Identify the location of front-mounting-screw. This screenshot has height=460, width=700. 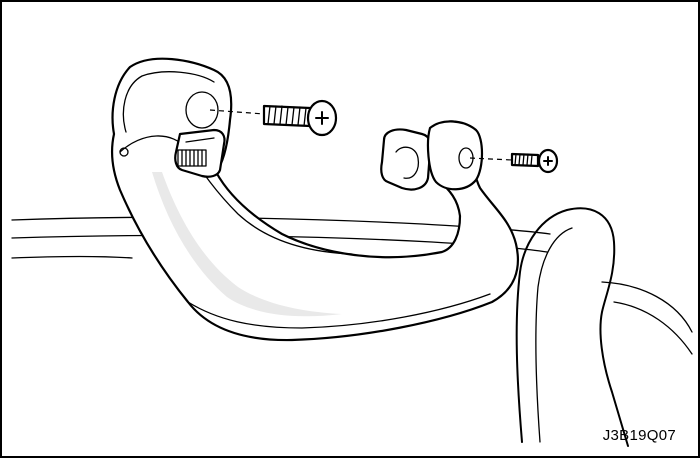
(273, 118).